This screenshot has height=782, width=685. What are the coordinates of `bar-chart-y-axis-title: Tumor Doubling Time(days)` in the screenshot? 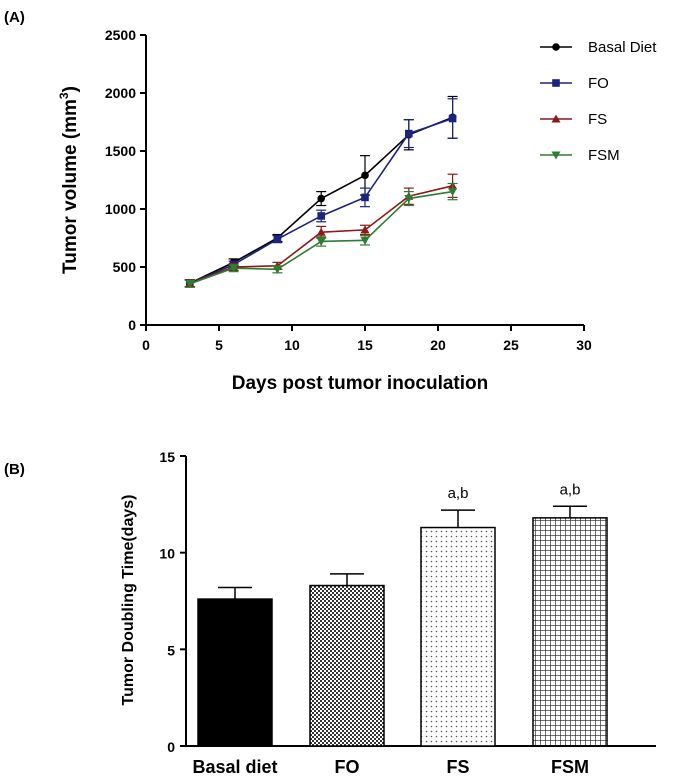 It's located at (128, 600).